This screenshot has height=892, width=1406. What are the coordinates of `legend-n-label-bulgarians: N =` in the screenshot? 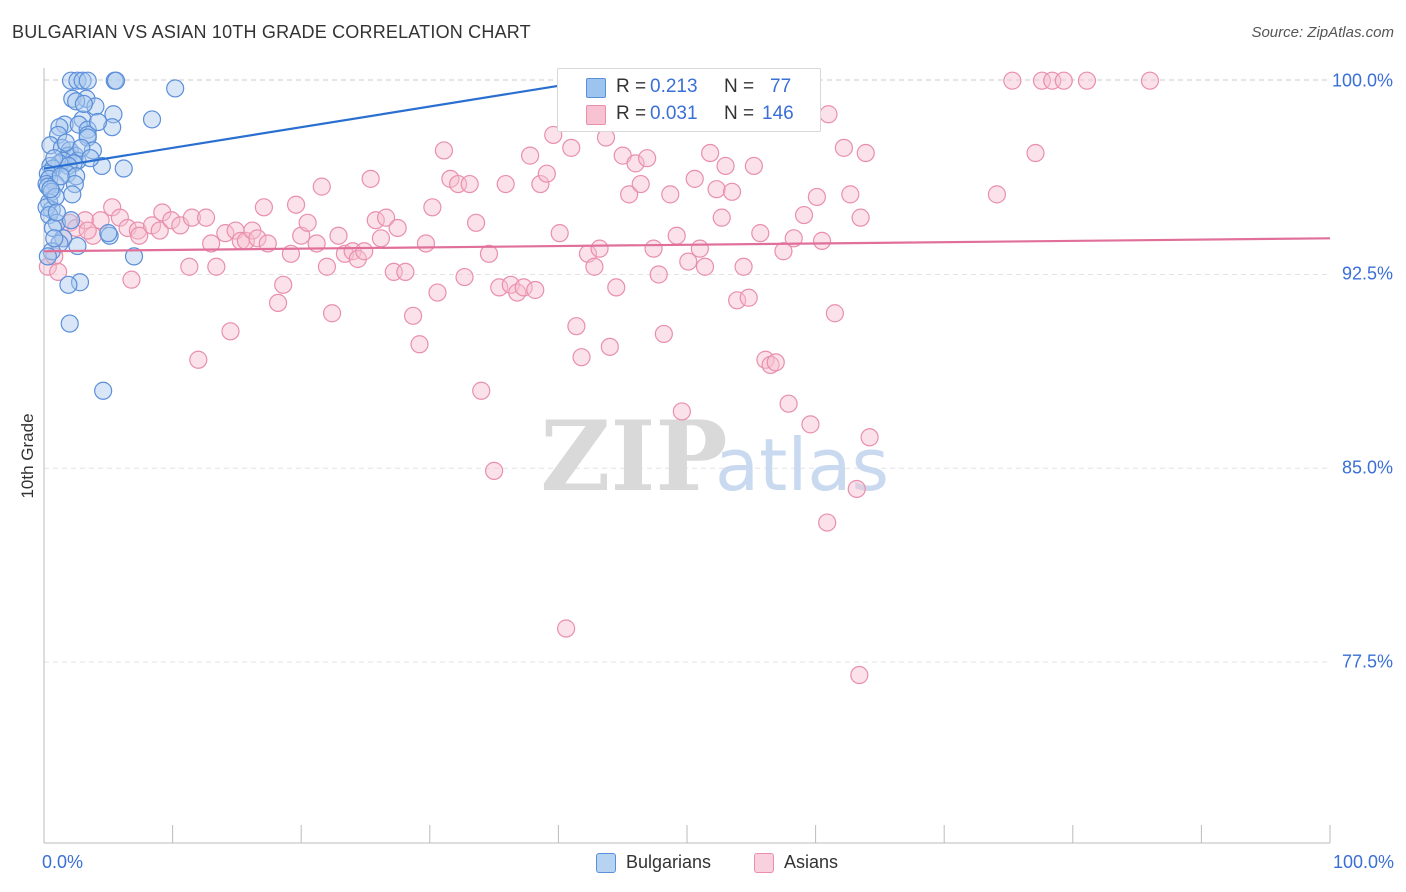 It's located at (739, 86).